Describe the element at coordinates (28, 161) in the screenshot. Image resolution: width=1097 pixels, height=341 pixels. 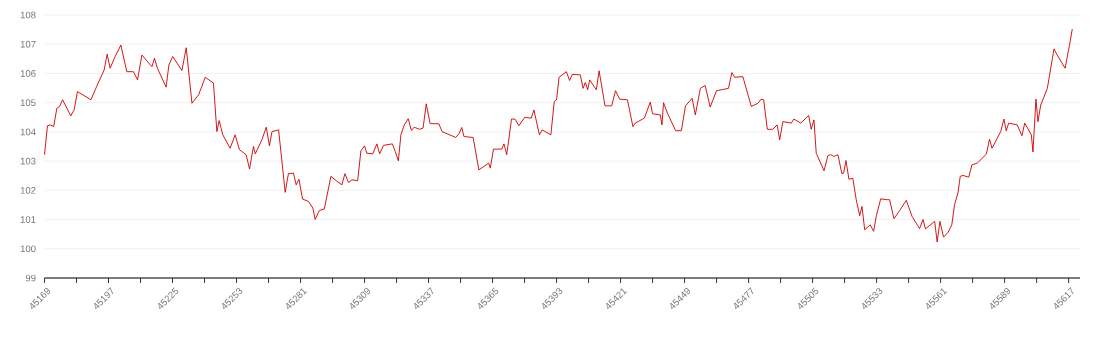
I see `y-tick-label: 103` at that location.